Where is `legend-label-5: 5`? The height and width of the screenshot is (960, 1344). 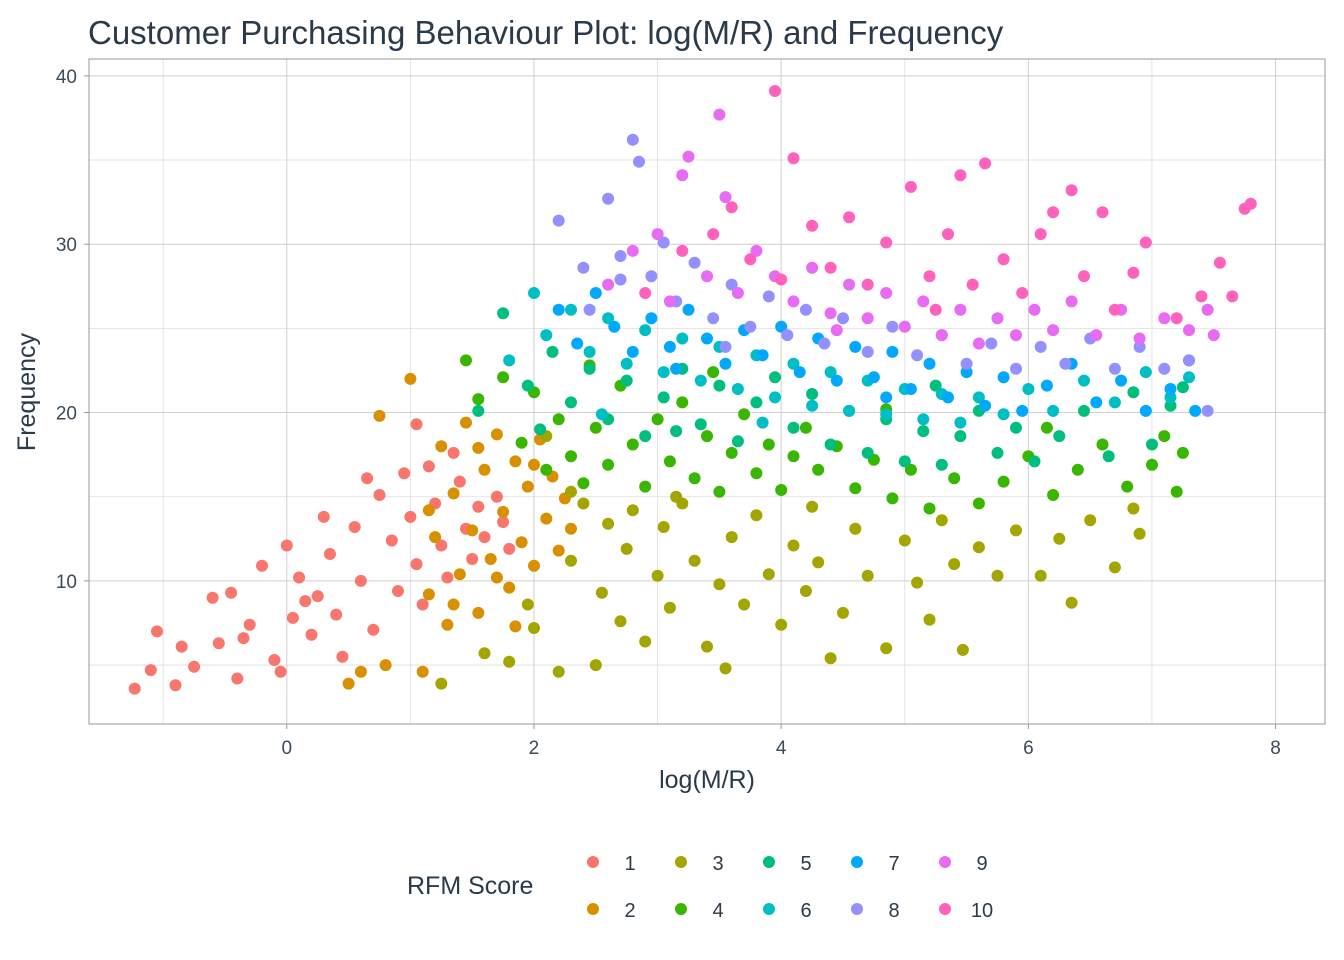 legend-label-5: 5 is located at coordinates (805, 864).